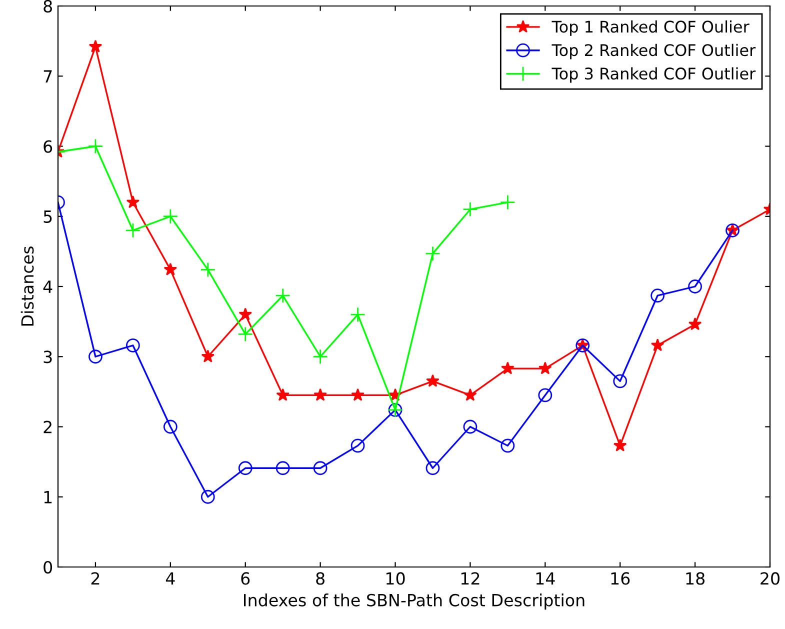  Describe the element at coordinates (470, 578) in the screenshot. I see `x-tick-label: 12` at that location.